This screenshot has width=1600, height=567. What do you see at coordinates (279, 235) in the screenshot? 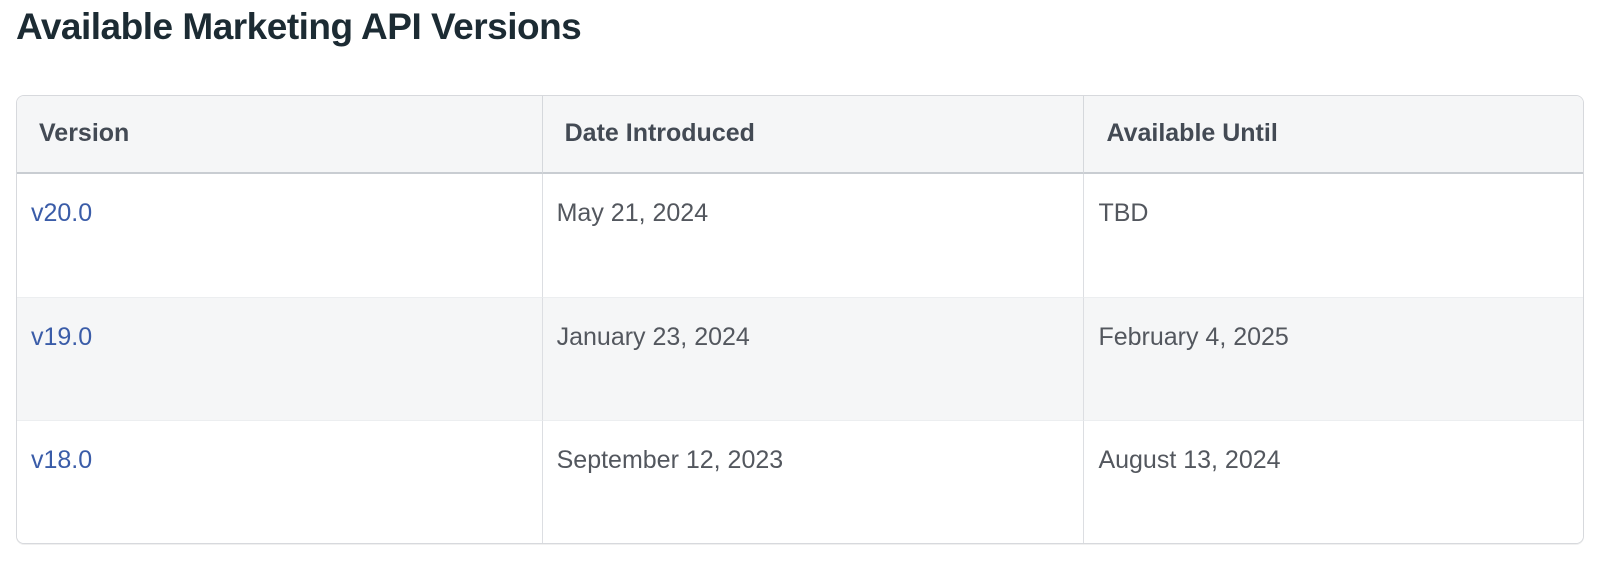
I see `cell-version: v20.0` at bounding box center [279, 235].